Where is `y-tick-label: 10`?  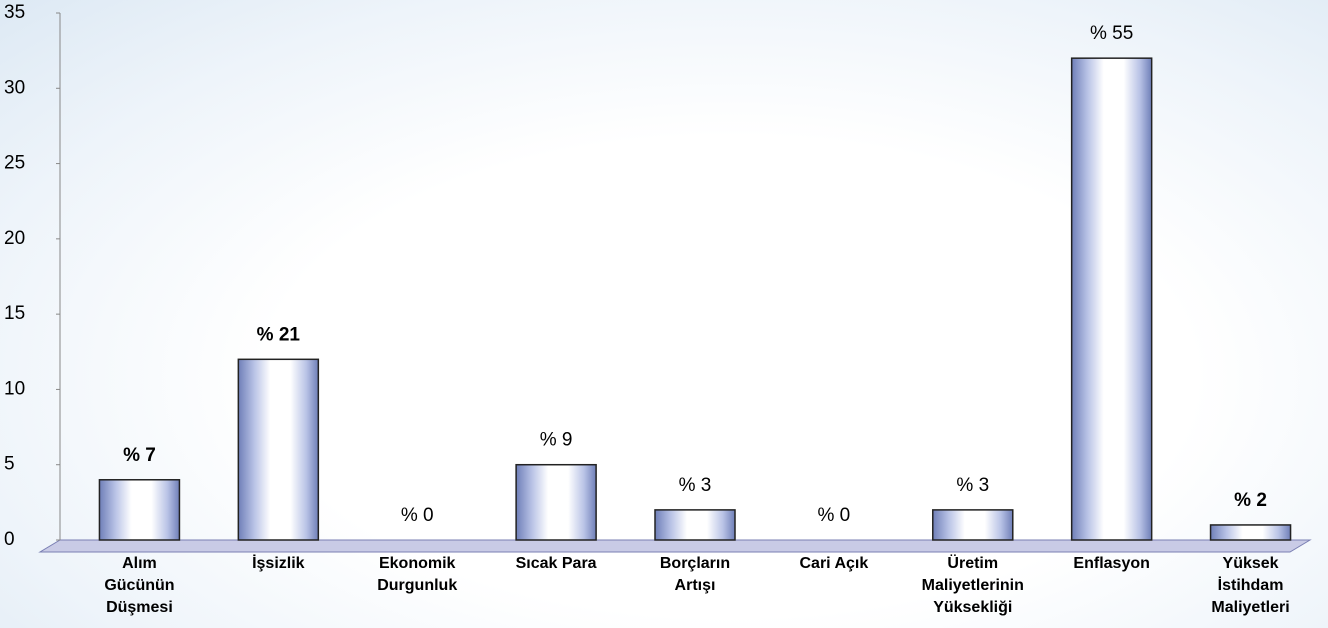 y-tick-label: 10 is located at coordinates (14, 388).